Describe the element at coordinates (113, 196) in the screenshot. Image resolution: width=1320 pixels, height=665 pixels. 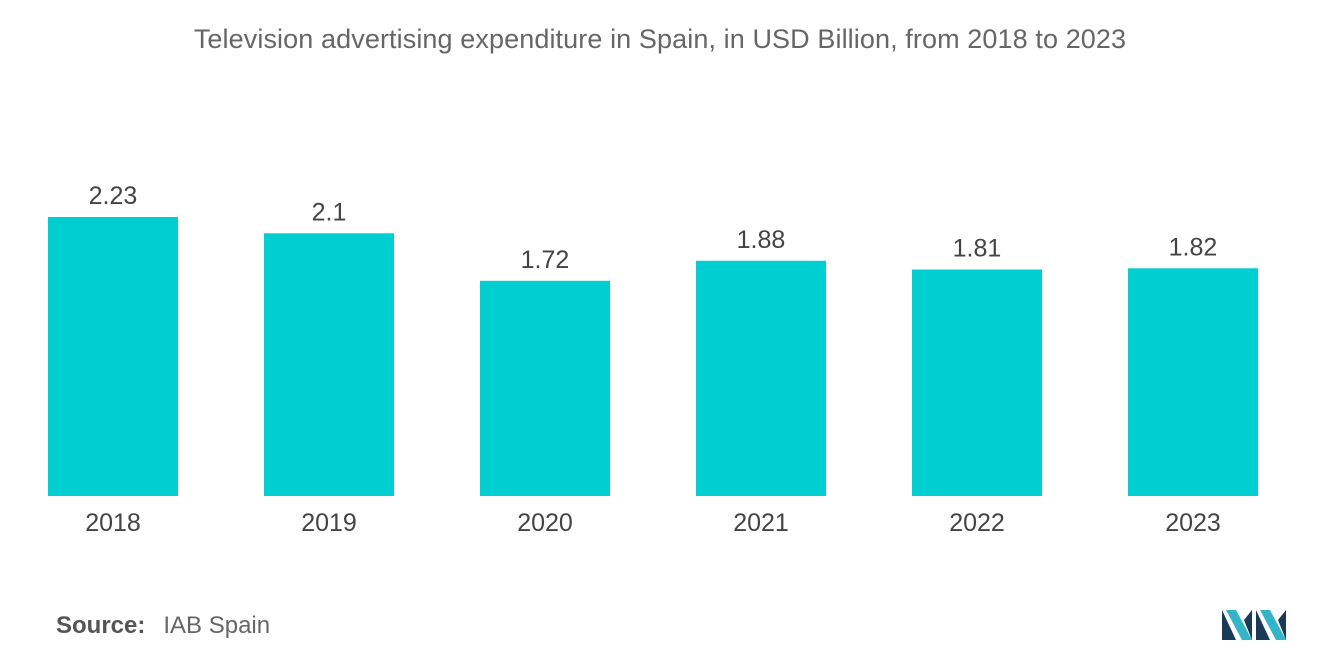
I see `bar-value-label-2018: 2.23` at that location.